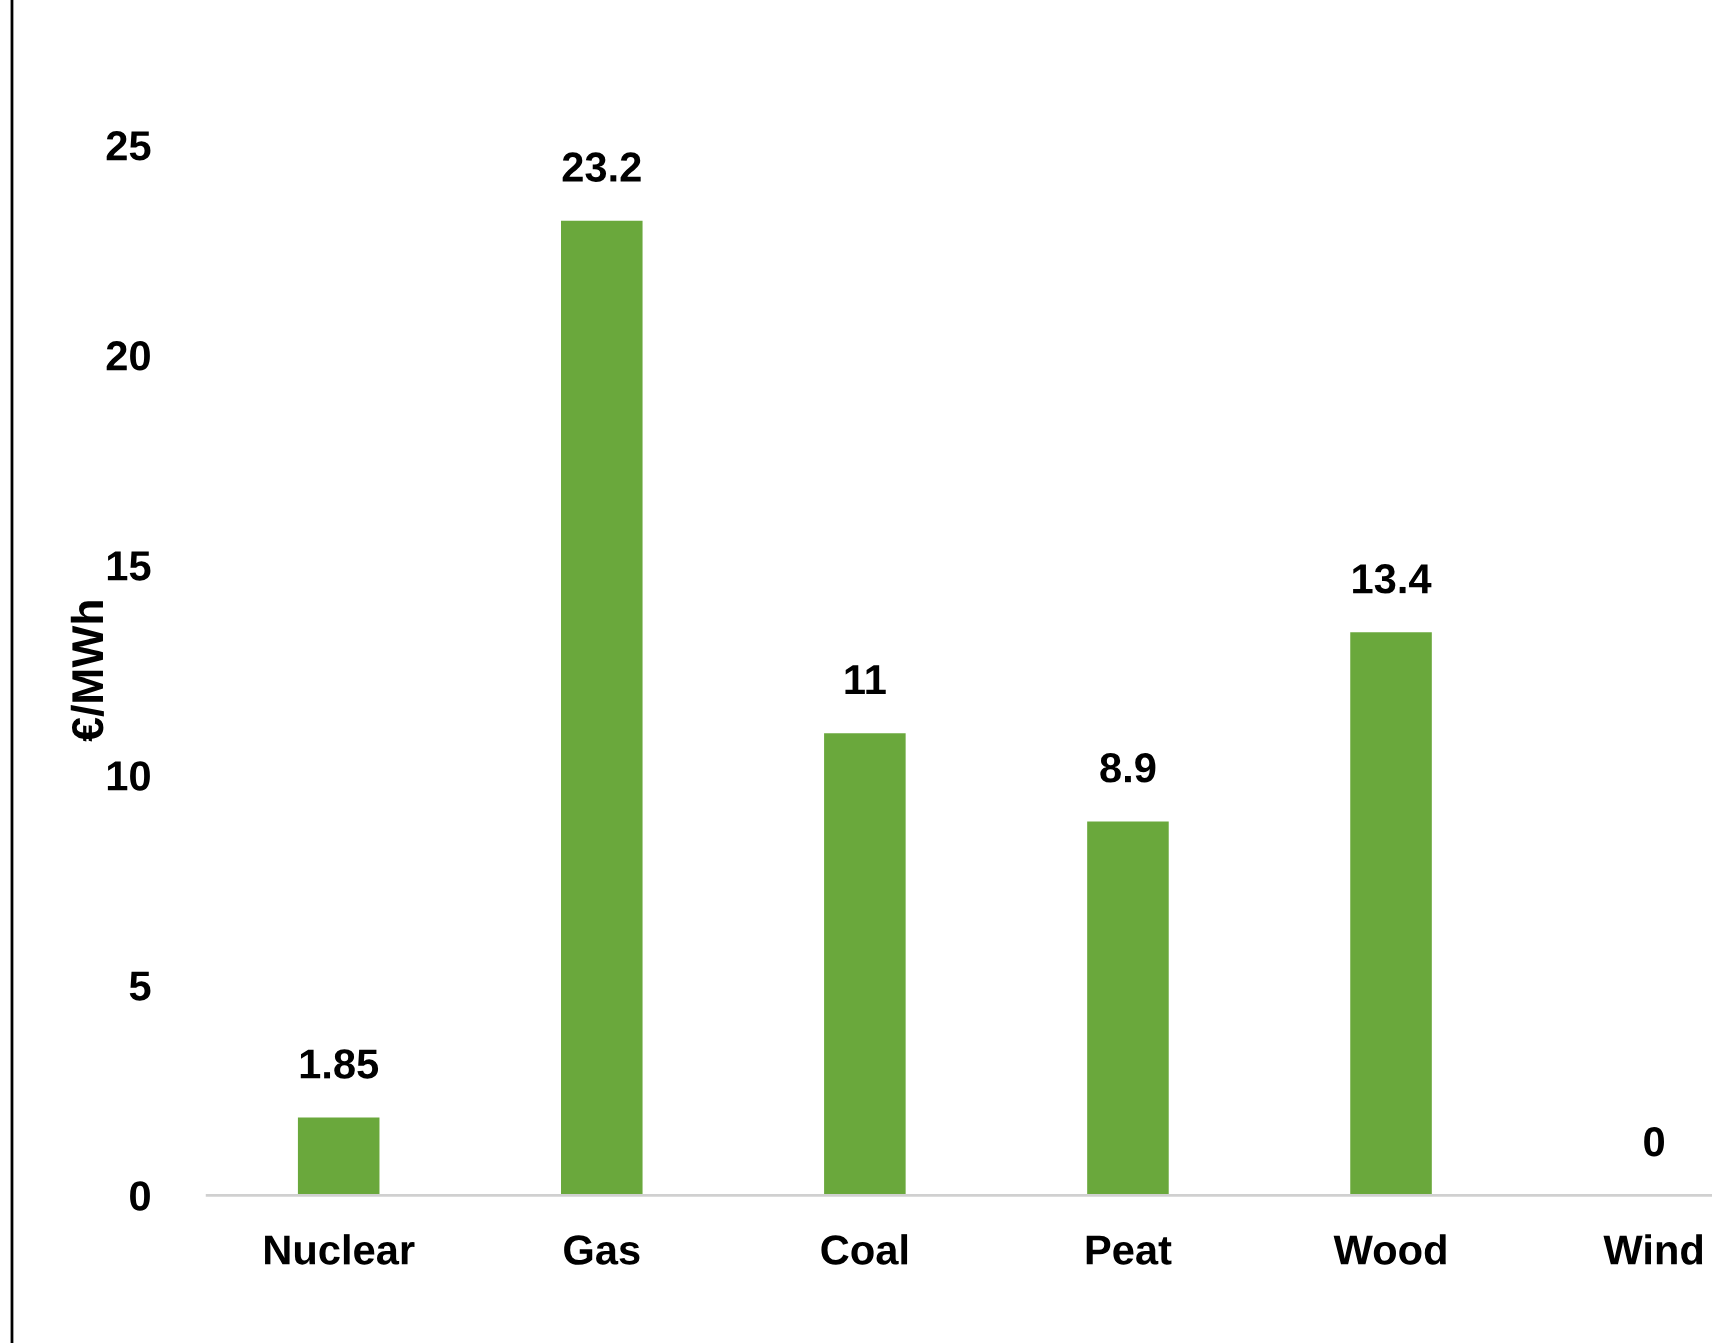 This screenshot has width=1712, height=1343. Describe the element at coordinates (140, 1196) in the screenshot. I see `y-tick-label: 0` at that location.